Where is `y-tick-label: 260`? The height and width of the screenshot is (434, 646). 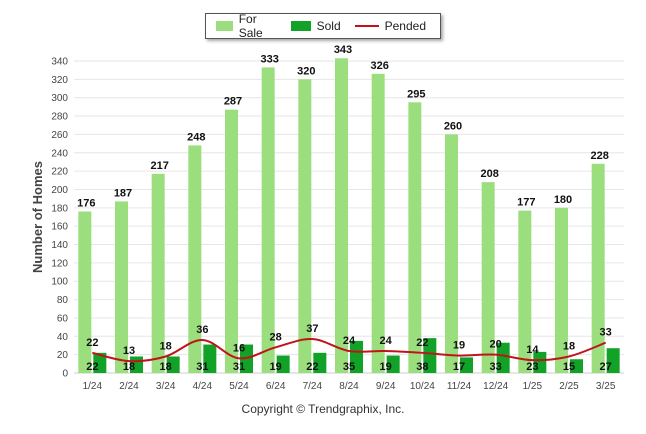 y-tick-label: 260 is located at coordinates (59, 135).